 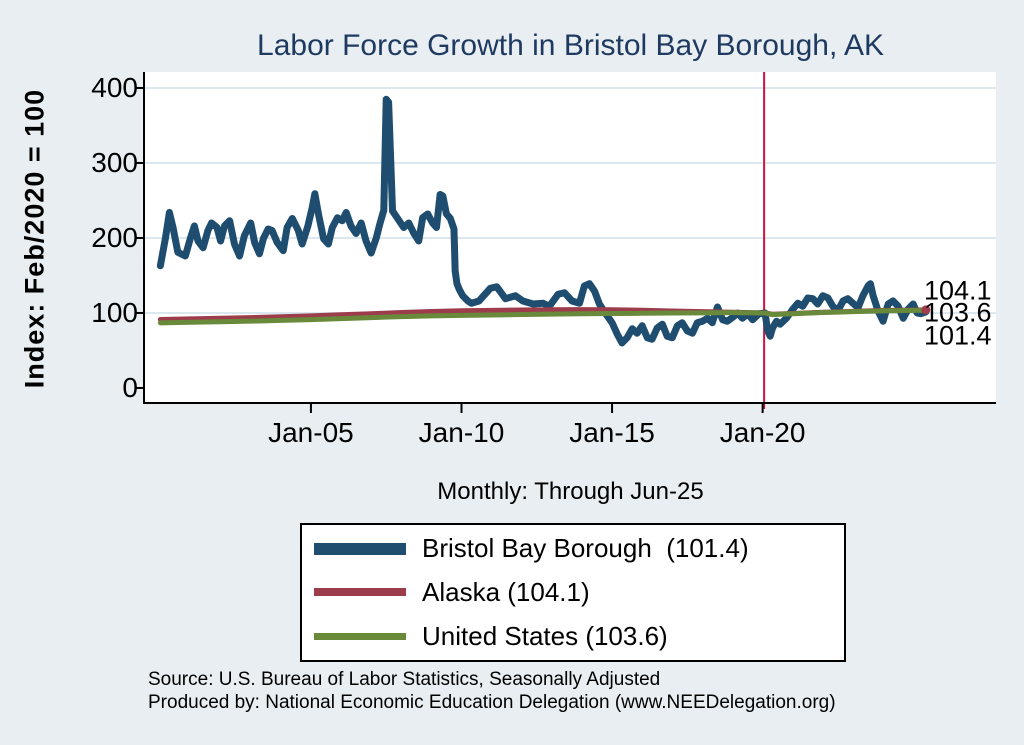 What do you see at coordinates (762, 432) in the screenshot?
I see `x-tick-label-Jan-20: Jan-20` at bounding box center [762, 432].